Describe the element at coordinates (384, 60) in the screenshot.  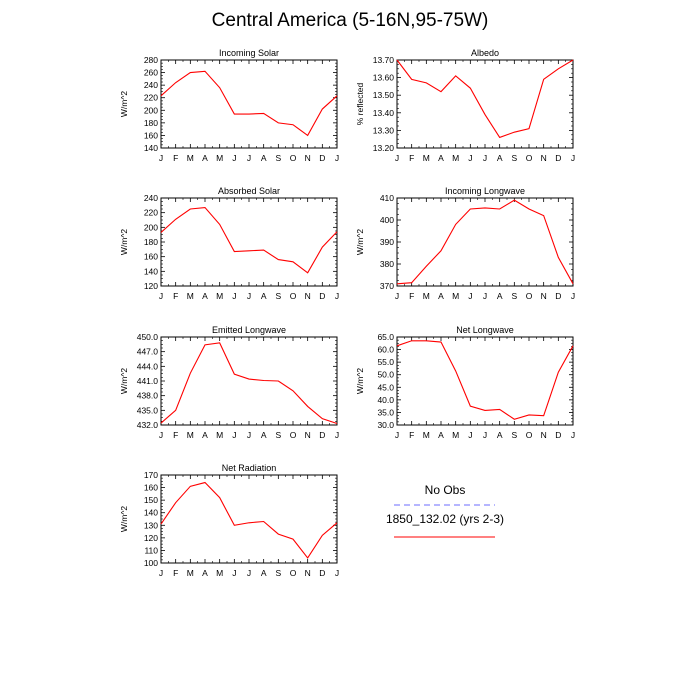
I see `y-tick-label: 13.70` at that location.